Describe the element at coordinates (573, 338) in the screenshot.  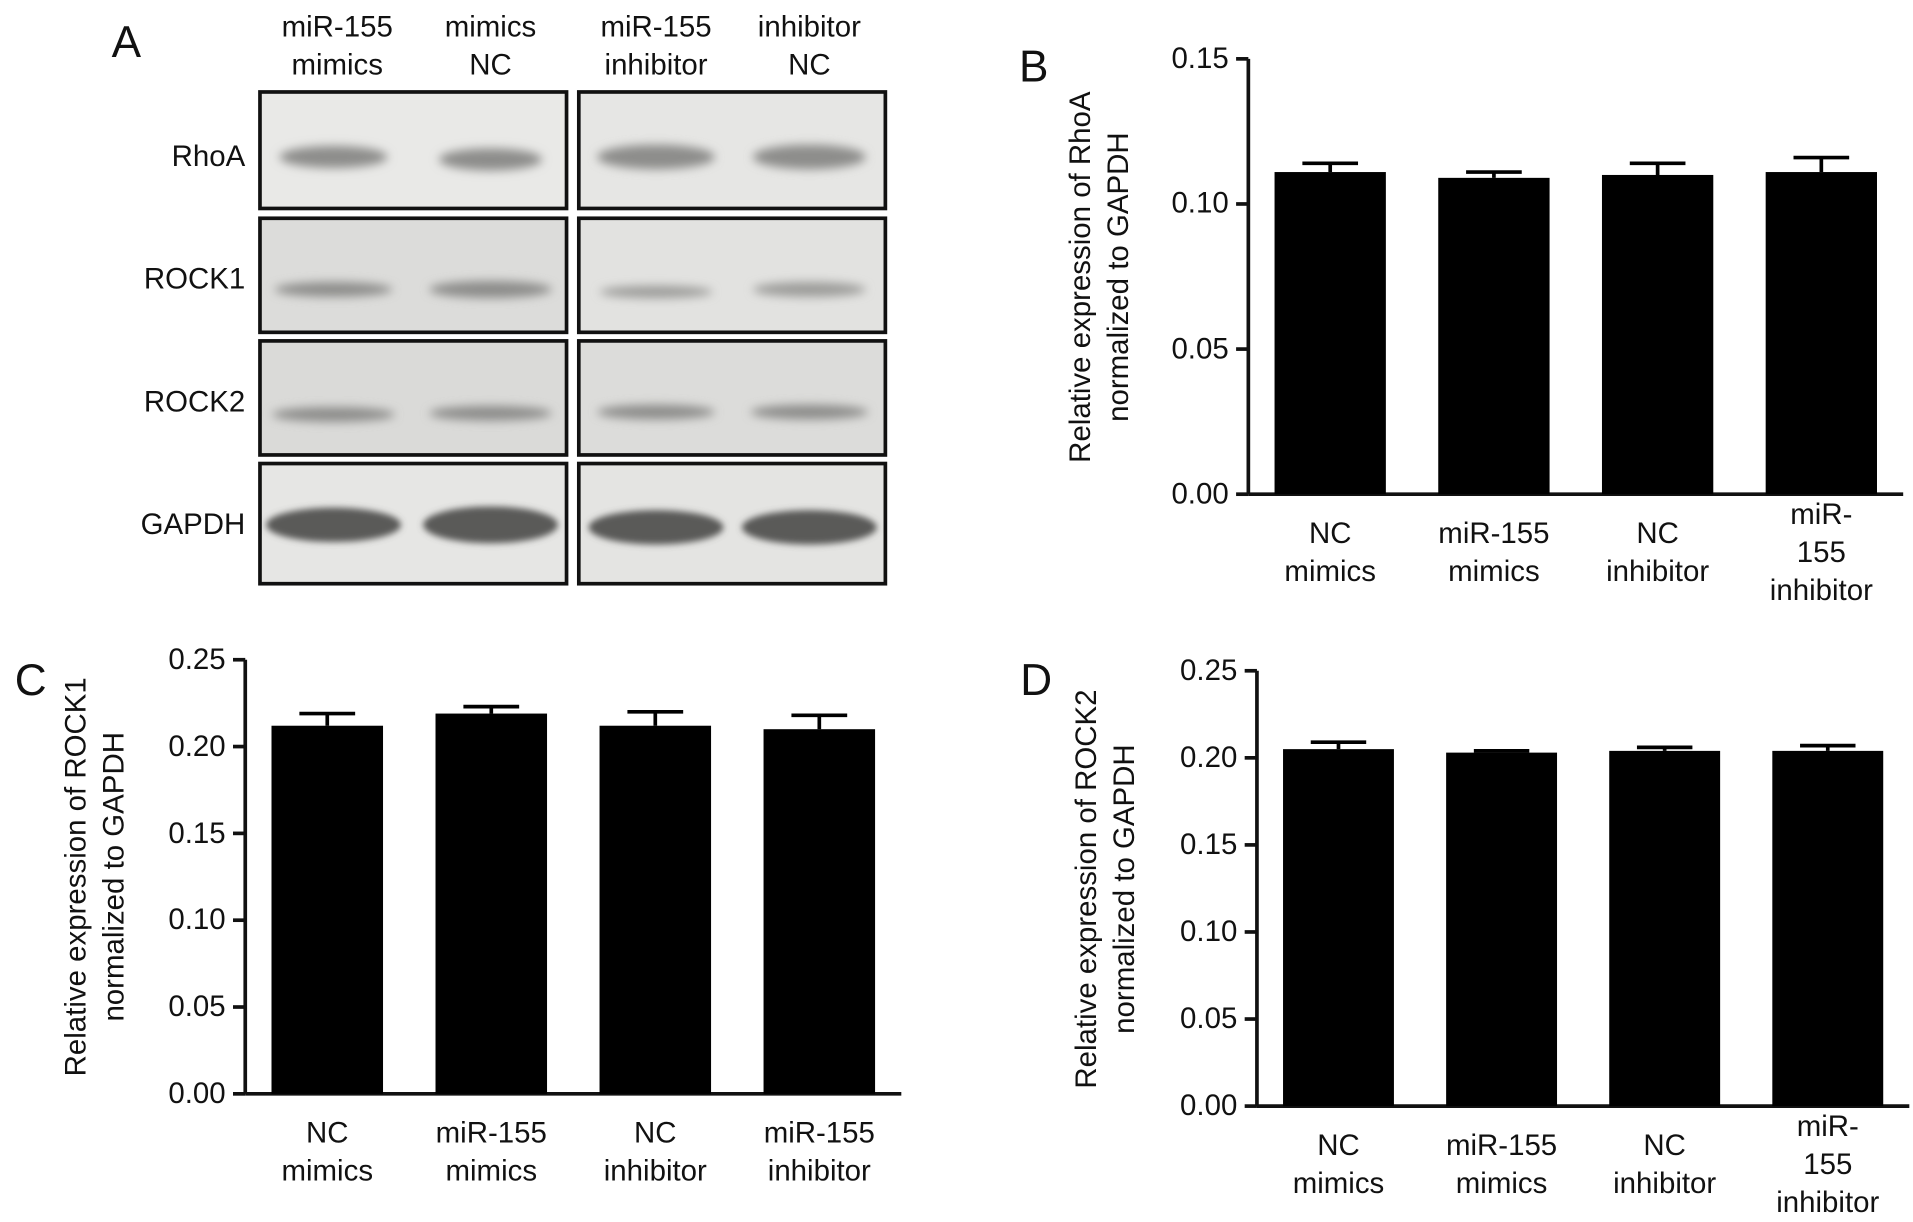
I see `western-blot` at that location.